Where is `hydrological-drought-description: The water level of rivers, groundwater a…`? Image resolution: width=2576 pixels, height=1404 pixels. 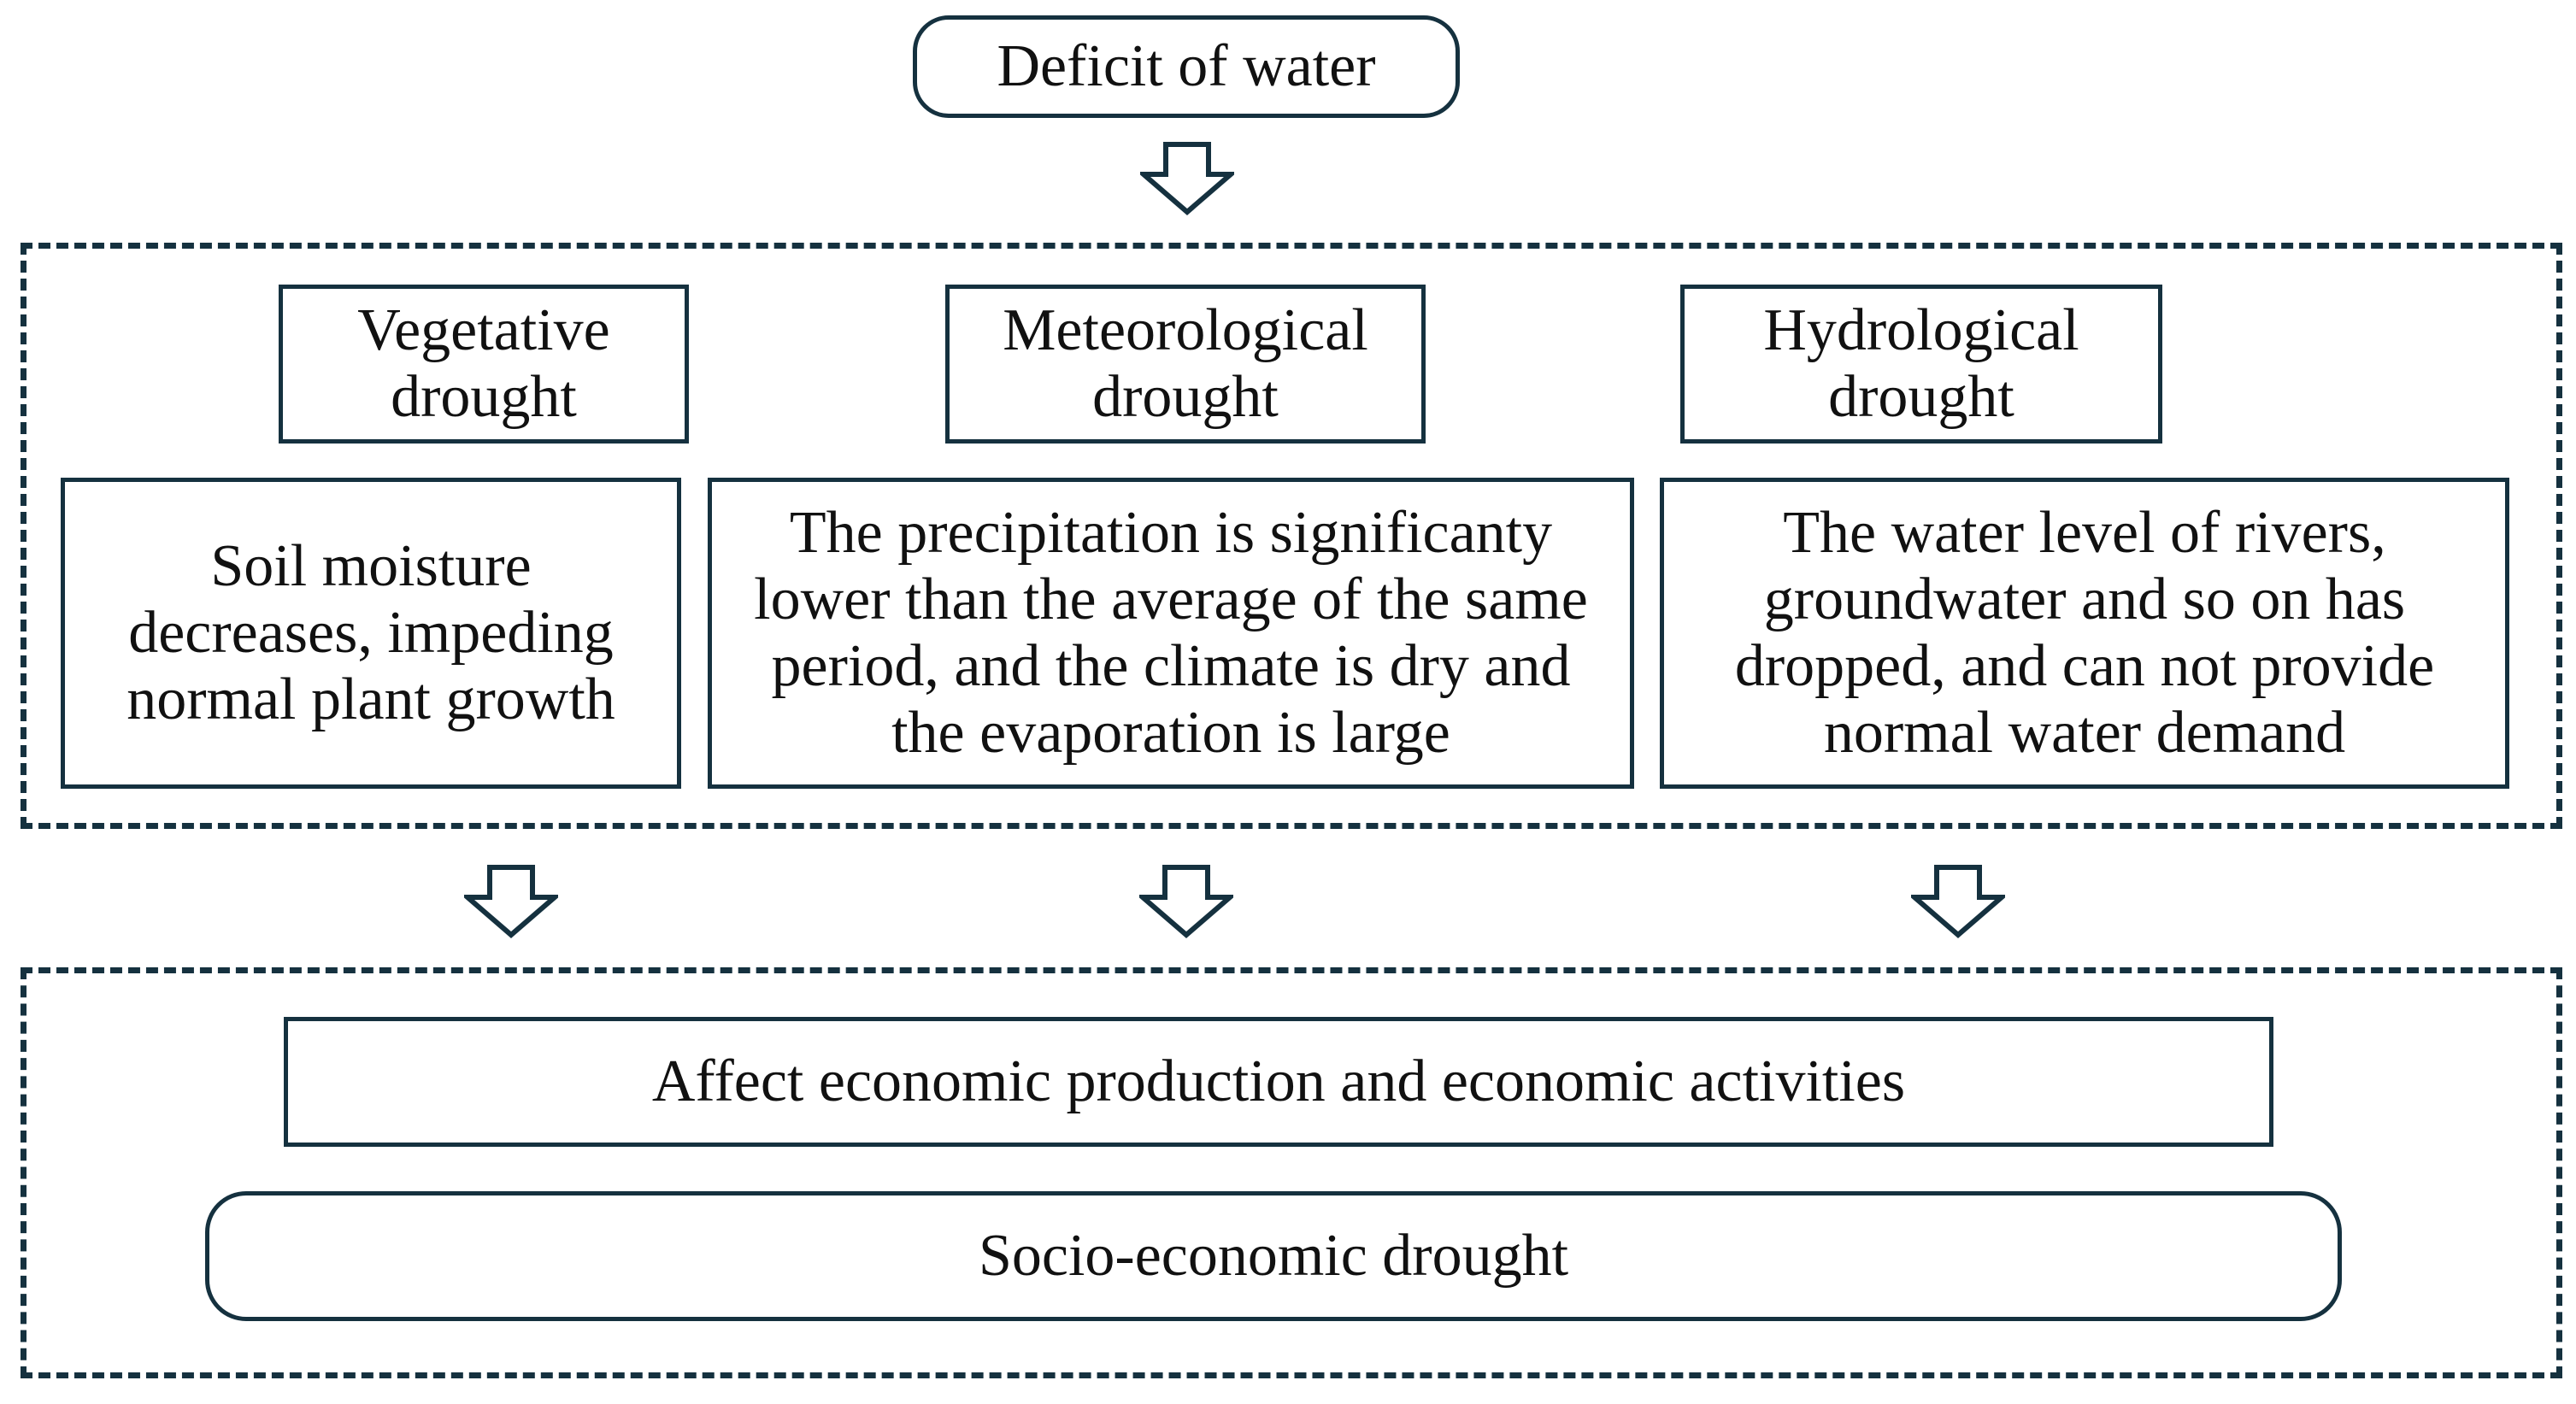 hydrological-drought-description: The water level of rivers, groundwater a… is located at coordinates (2084, 633).